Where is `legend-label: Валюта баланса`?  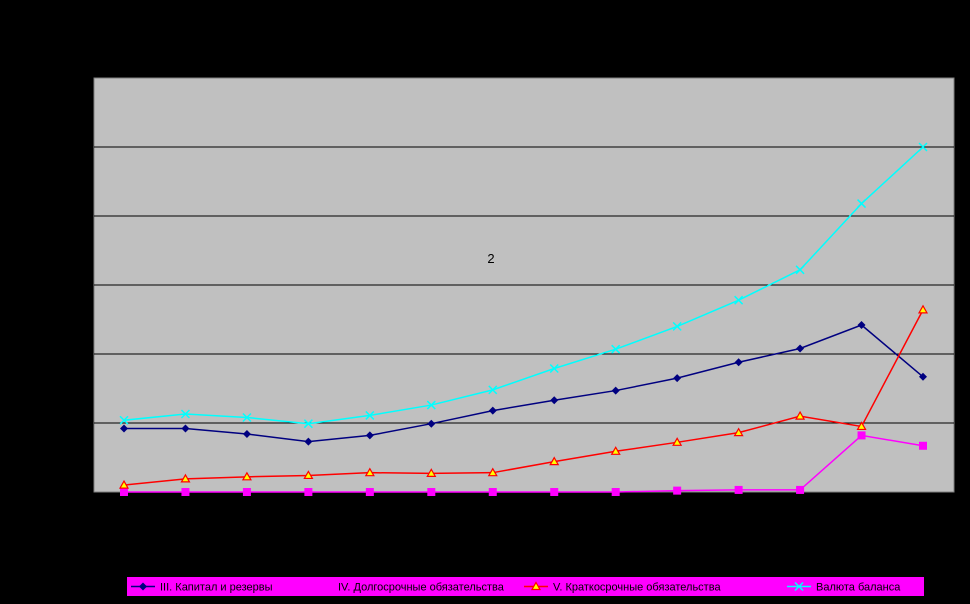 legend-label: Валюта баланса is located at coordinates (858, 588).